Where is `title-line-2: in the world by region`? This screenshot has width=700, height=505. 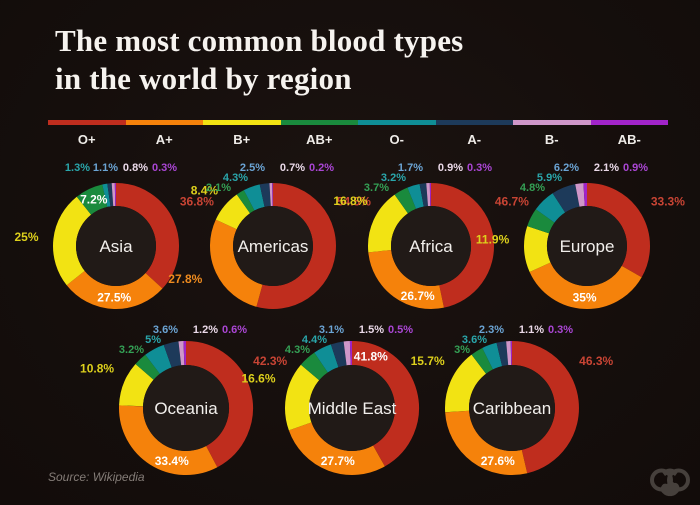
title-line-2: in the world by region is located at coordinates (203, 78).